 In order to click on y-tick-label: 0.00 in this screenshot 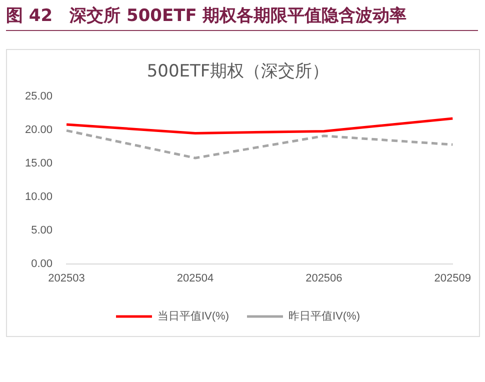, I will do `click(42, 264)`.